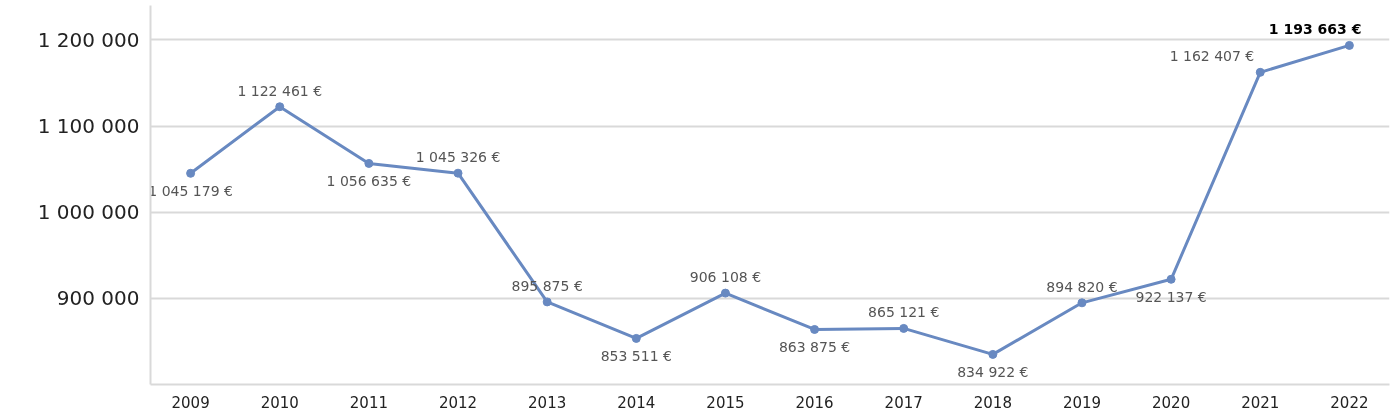  Describe the element at coordinates (725, 402) in the screenshot. I see `x-tick-label: 2015` at that location.